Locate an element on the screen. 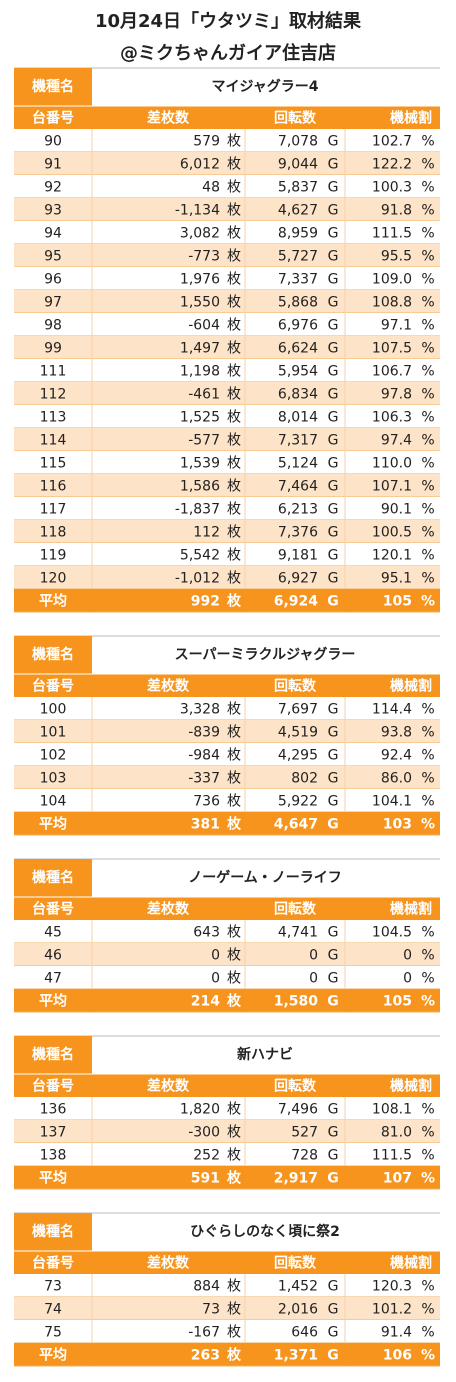 The image size is (456, 1382). cell: 6,924 is located at coordinates (296, 602).